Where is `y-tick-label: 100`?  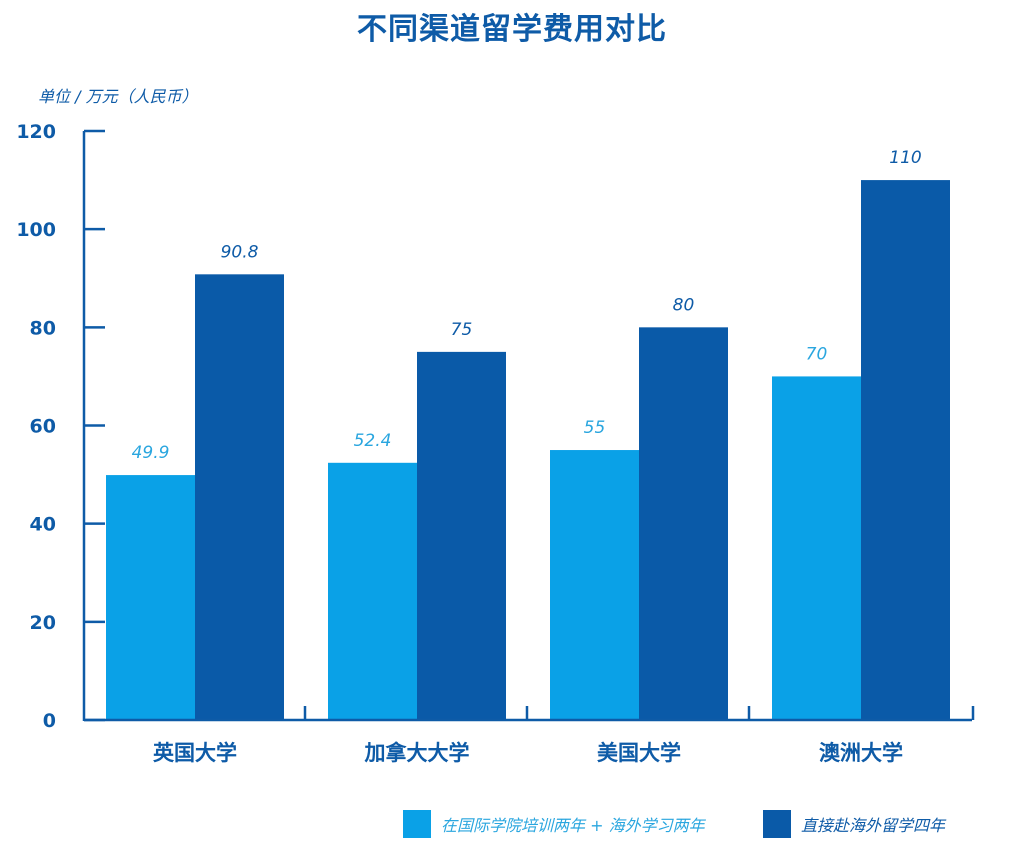
y-tick-label: 100 is located at coordinates (36, 230).